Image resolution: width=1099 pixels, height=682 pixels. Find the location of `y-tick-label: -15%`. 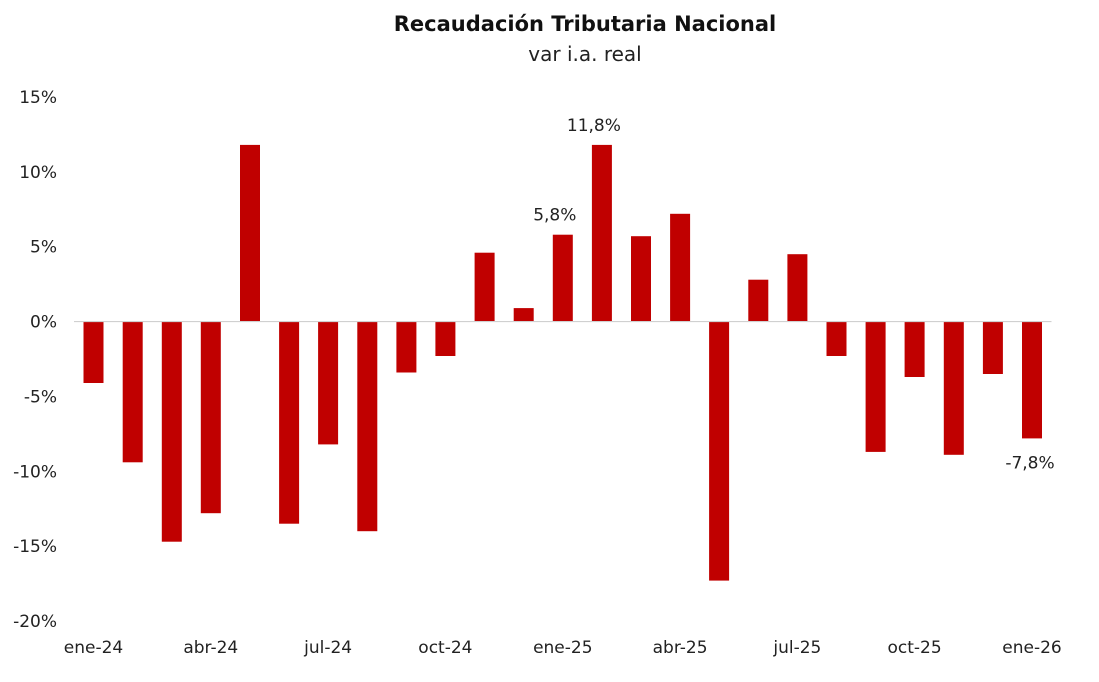

y-tick-label: -15% is located at coordinates (35, 547).